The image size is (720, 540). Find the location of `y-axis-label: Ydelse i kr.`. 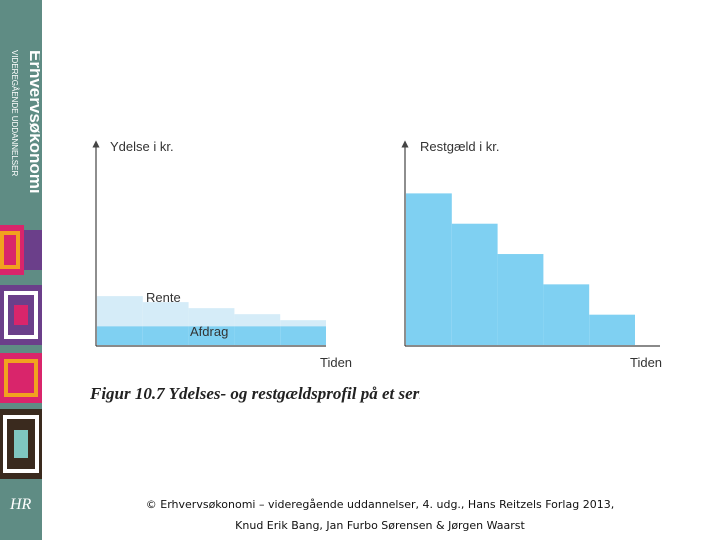

y-axis-label: Ydelse i kr. is located at coordinates (142, 146).